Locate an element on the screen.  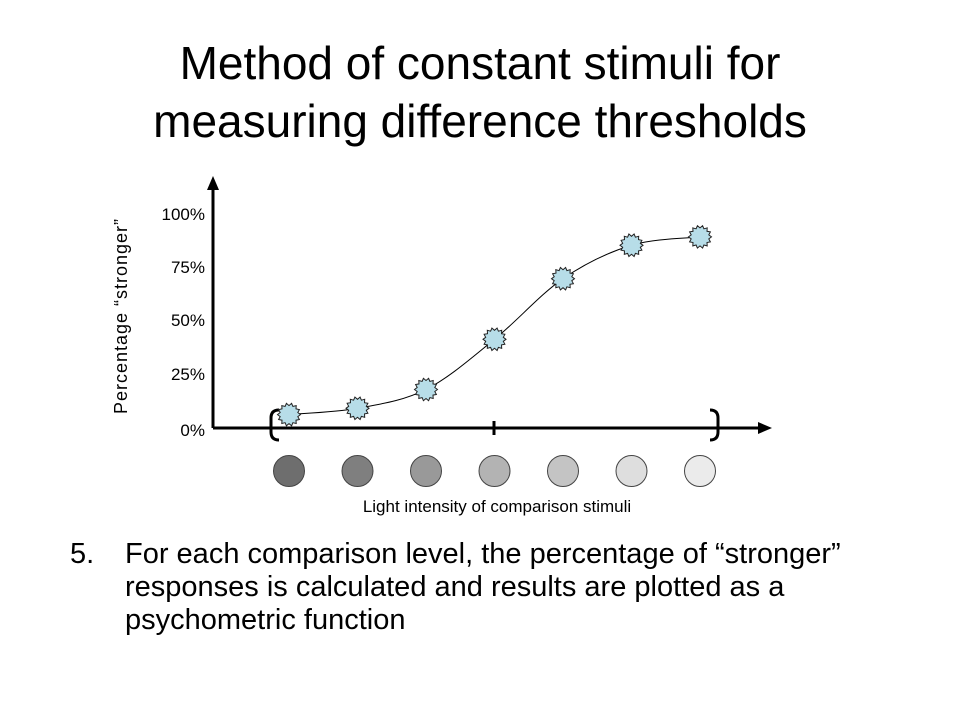
range-bracket-left is located at coordinates (274, 425).